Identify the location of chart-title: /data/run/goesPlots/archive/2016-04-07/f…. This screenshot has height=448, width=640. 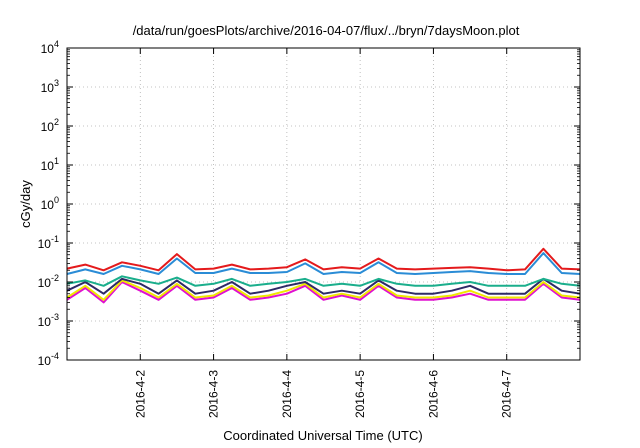
(326, 30).